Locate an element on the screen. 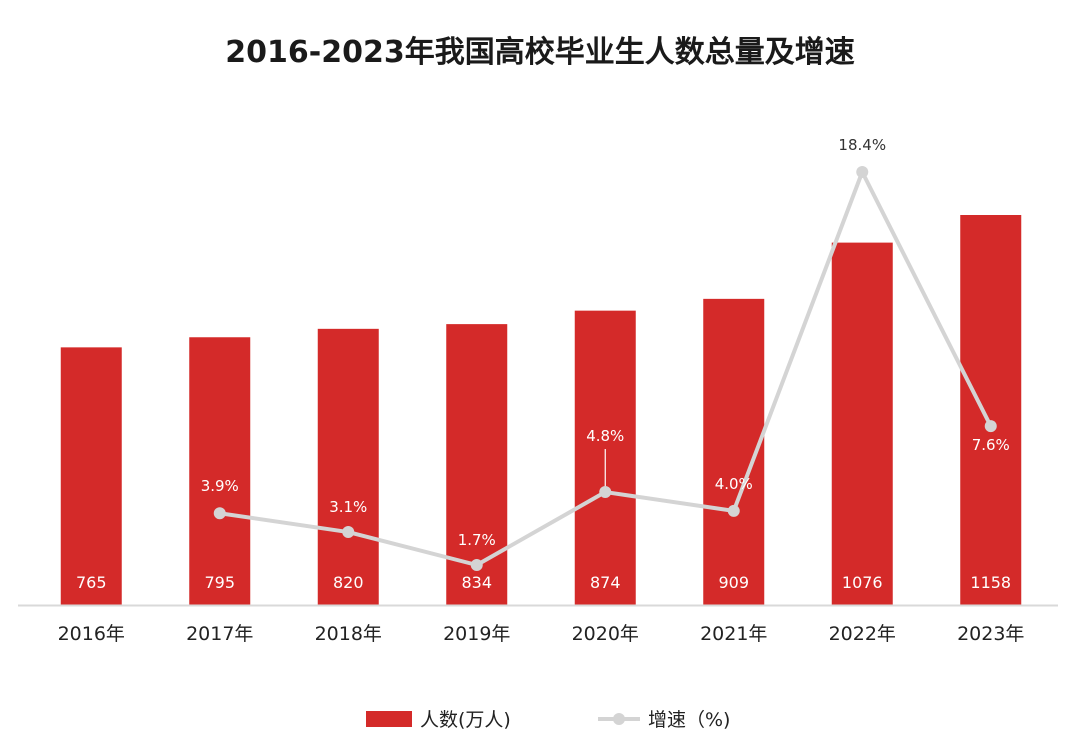 The height and width of the screenshot is (756, 1080). growth-value-label: 3.1% is located at coordinates (348, 507).